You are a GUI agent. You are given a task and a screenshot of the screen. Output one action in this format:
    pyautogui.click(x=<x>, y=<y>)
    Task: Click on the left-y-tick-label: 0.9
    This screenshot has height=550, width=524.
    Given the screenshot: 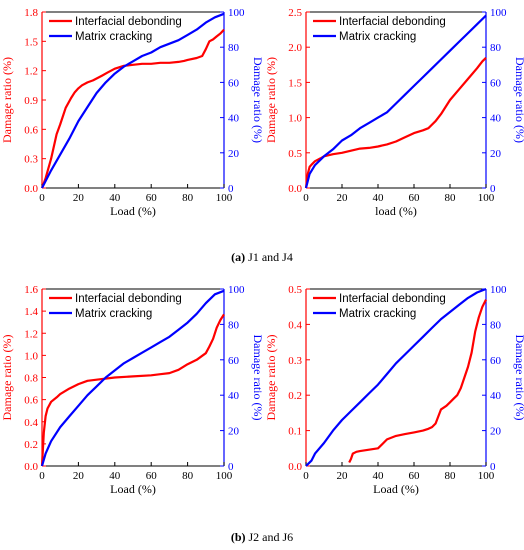 What is the action you would take?
    pyautogui.click(x=31, y=101)
    